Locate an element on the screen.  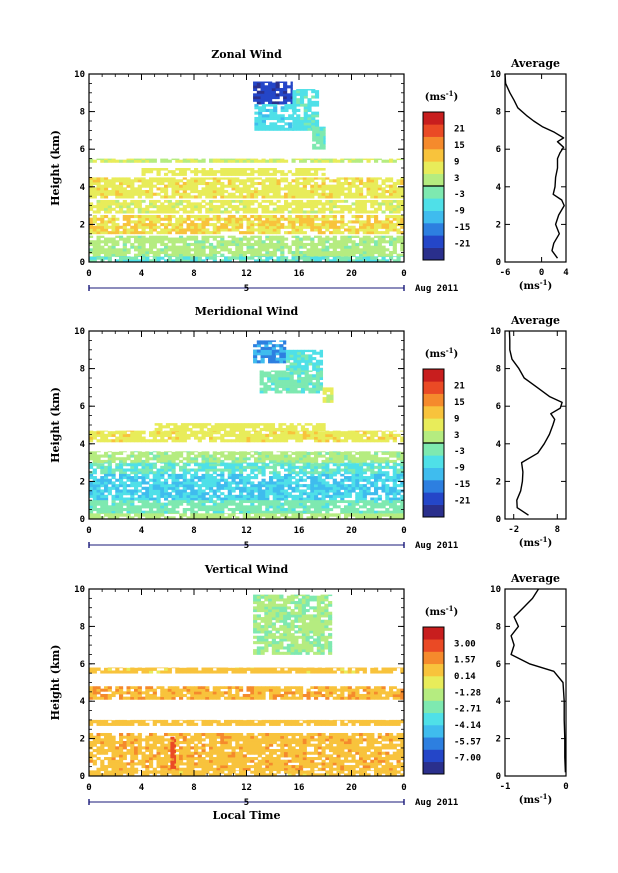
colorbar-segment is located at coordinates (433, 167).